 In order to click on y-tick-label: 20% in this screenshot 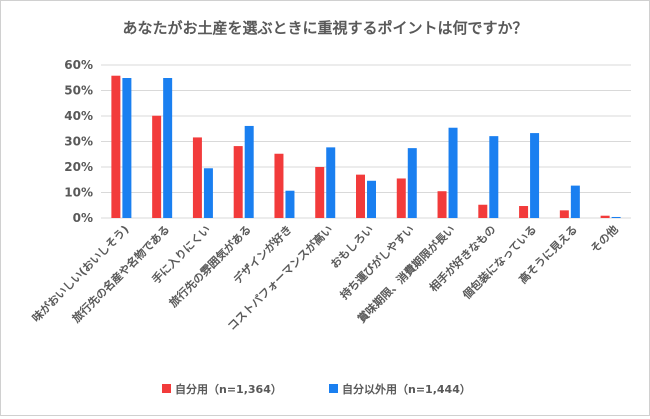, I will do `click(78, 167)`.